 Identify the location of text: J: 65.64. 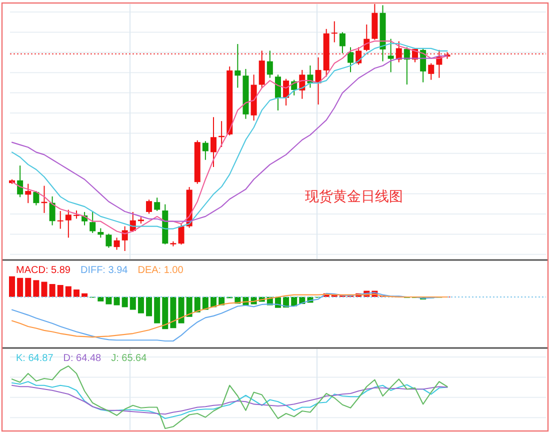
(129, 358).